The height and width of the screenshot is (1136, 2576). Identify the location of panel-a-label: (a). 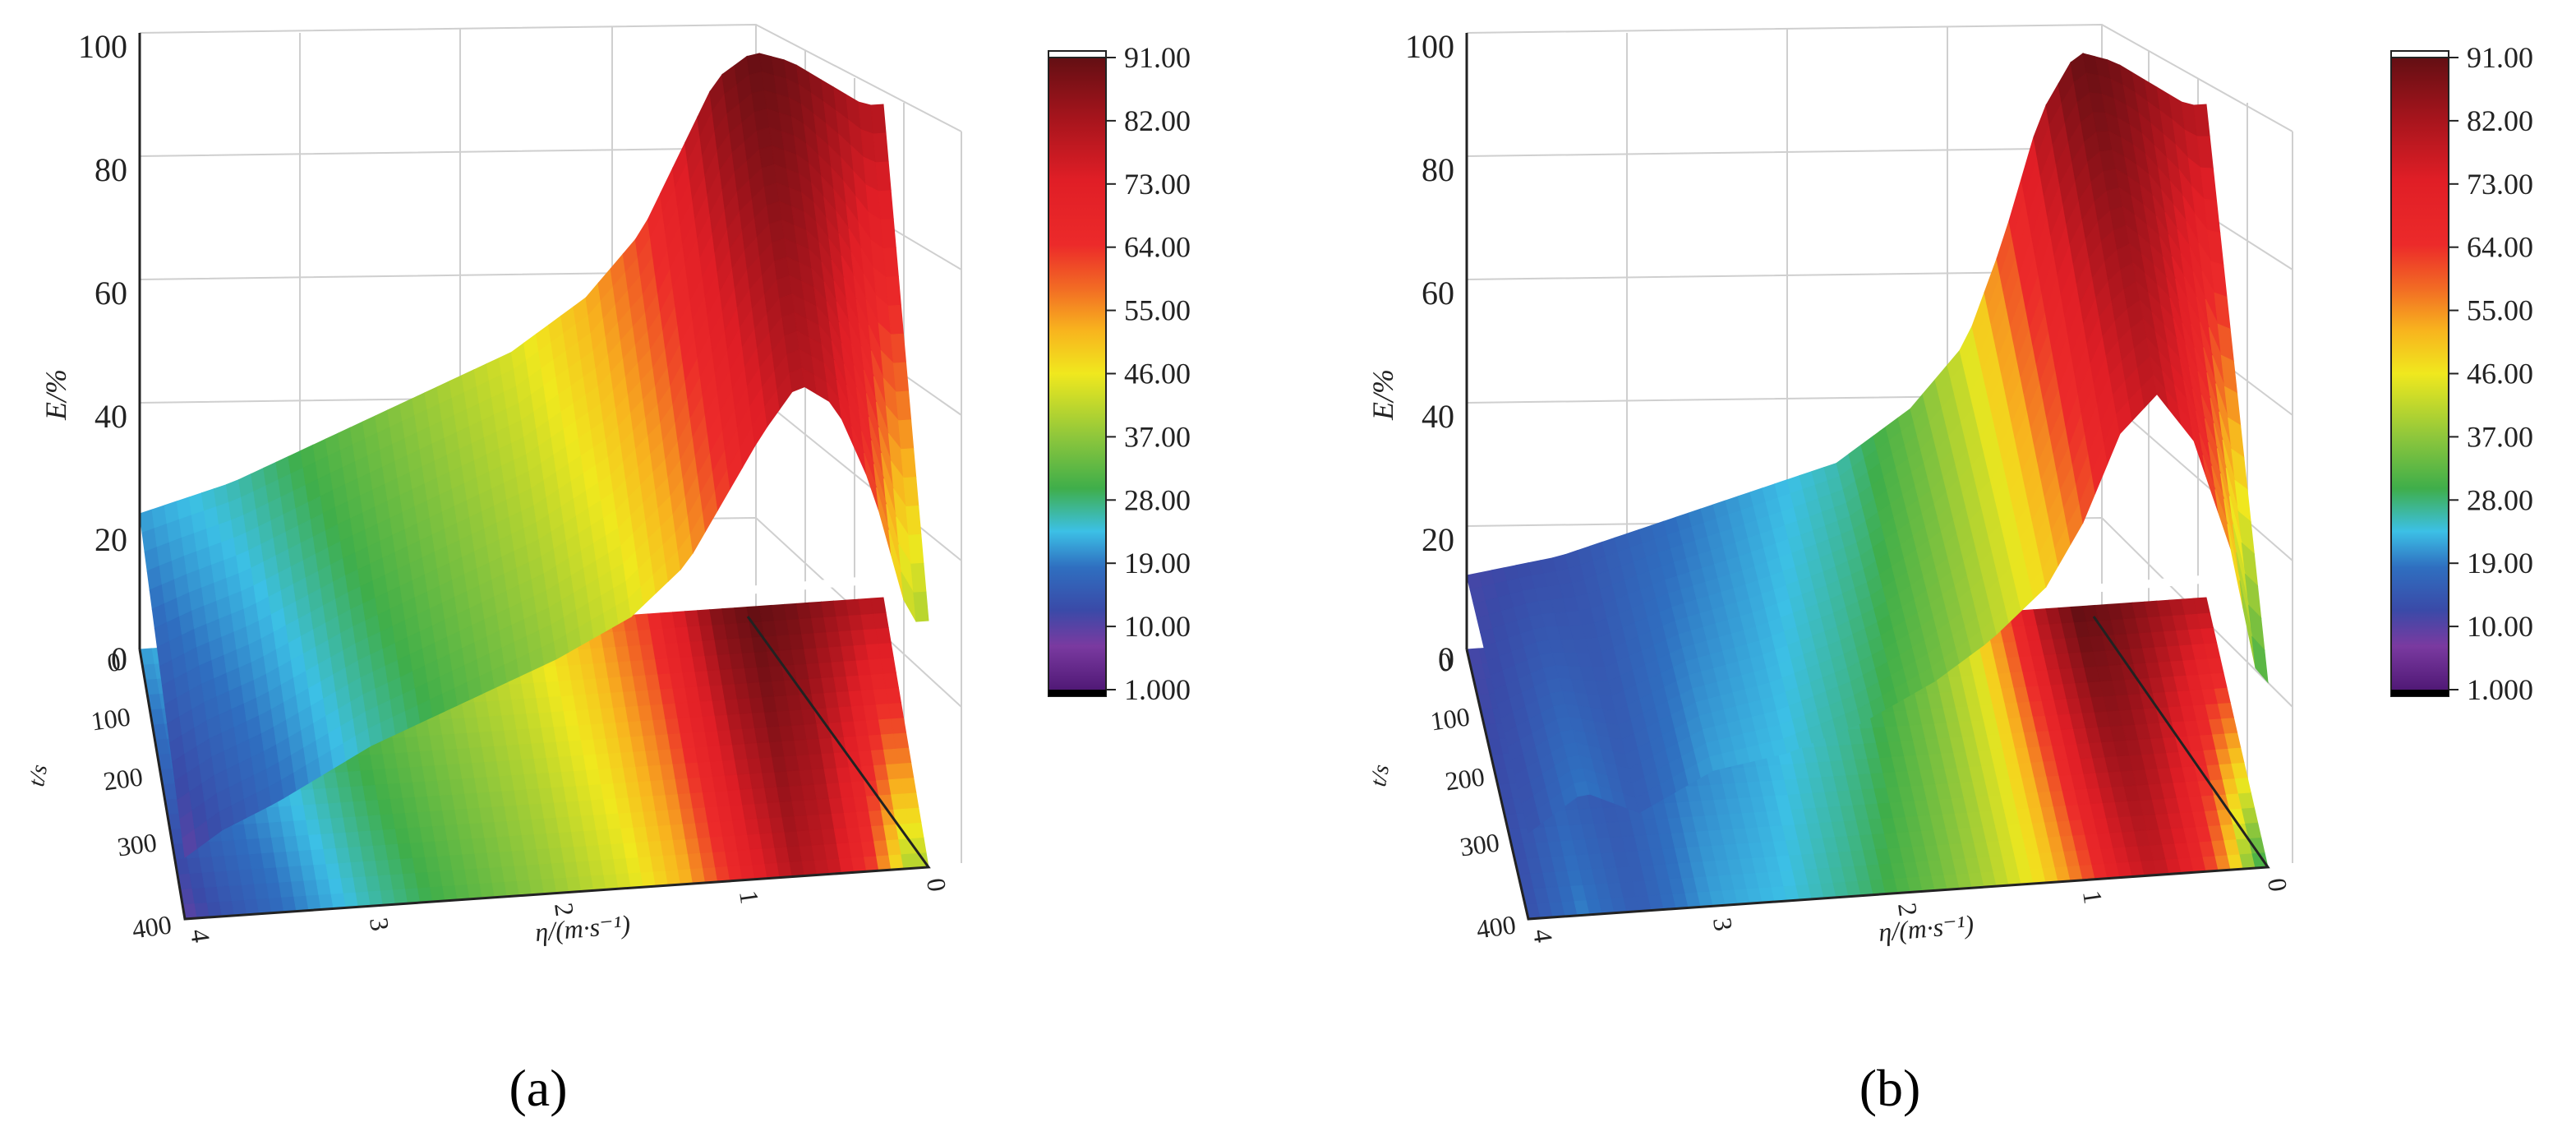
(538, 1088).